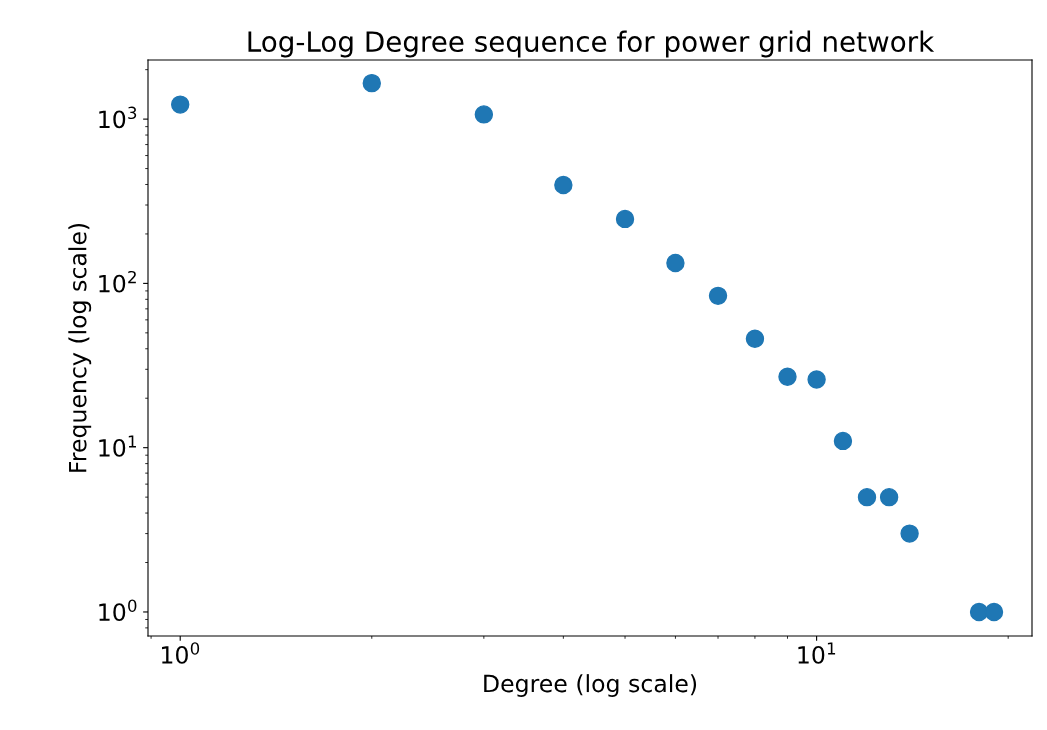 Image resolution: width=1047 pixels, height=730 pixels. What do you see at coordinates (117, 446) in the screenshot?
I see `y-tick-label: 10$^{1}$` at bounding box center [117, 446].